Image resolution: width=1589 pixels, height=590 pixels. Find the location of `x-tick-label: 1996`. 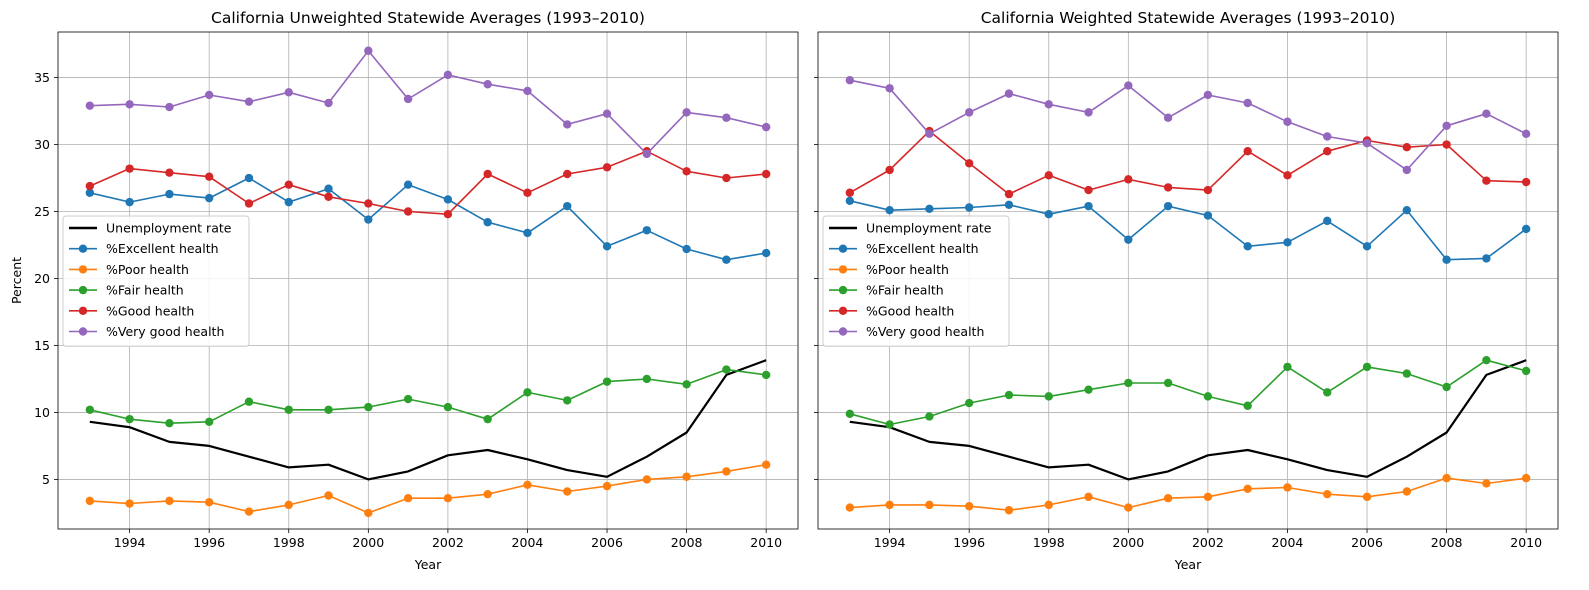

x-tick-label: 1996 is located at coordinates (969, 542).